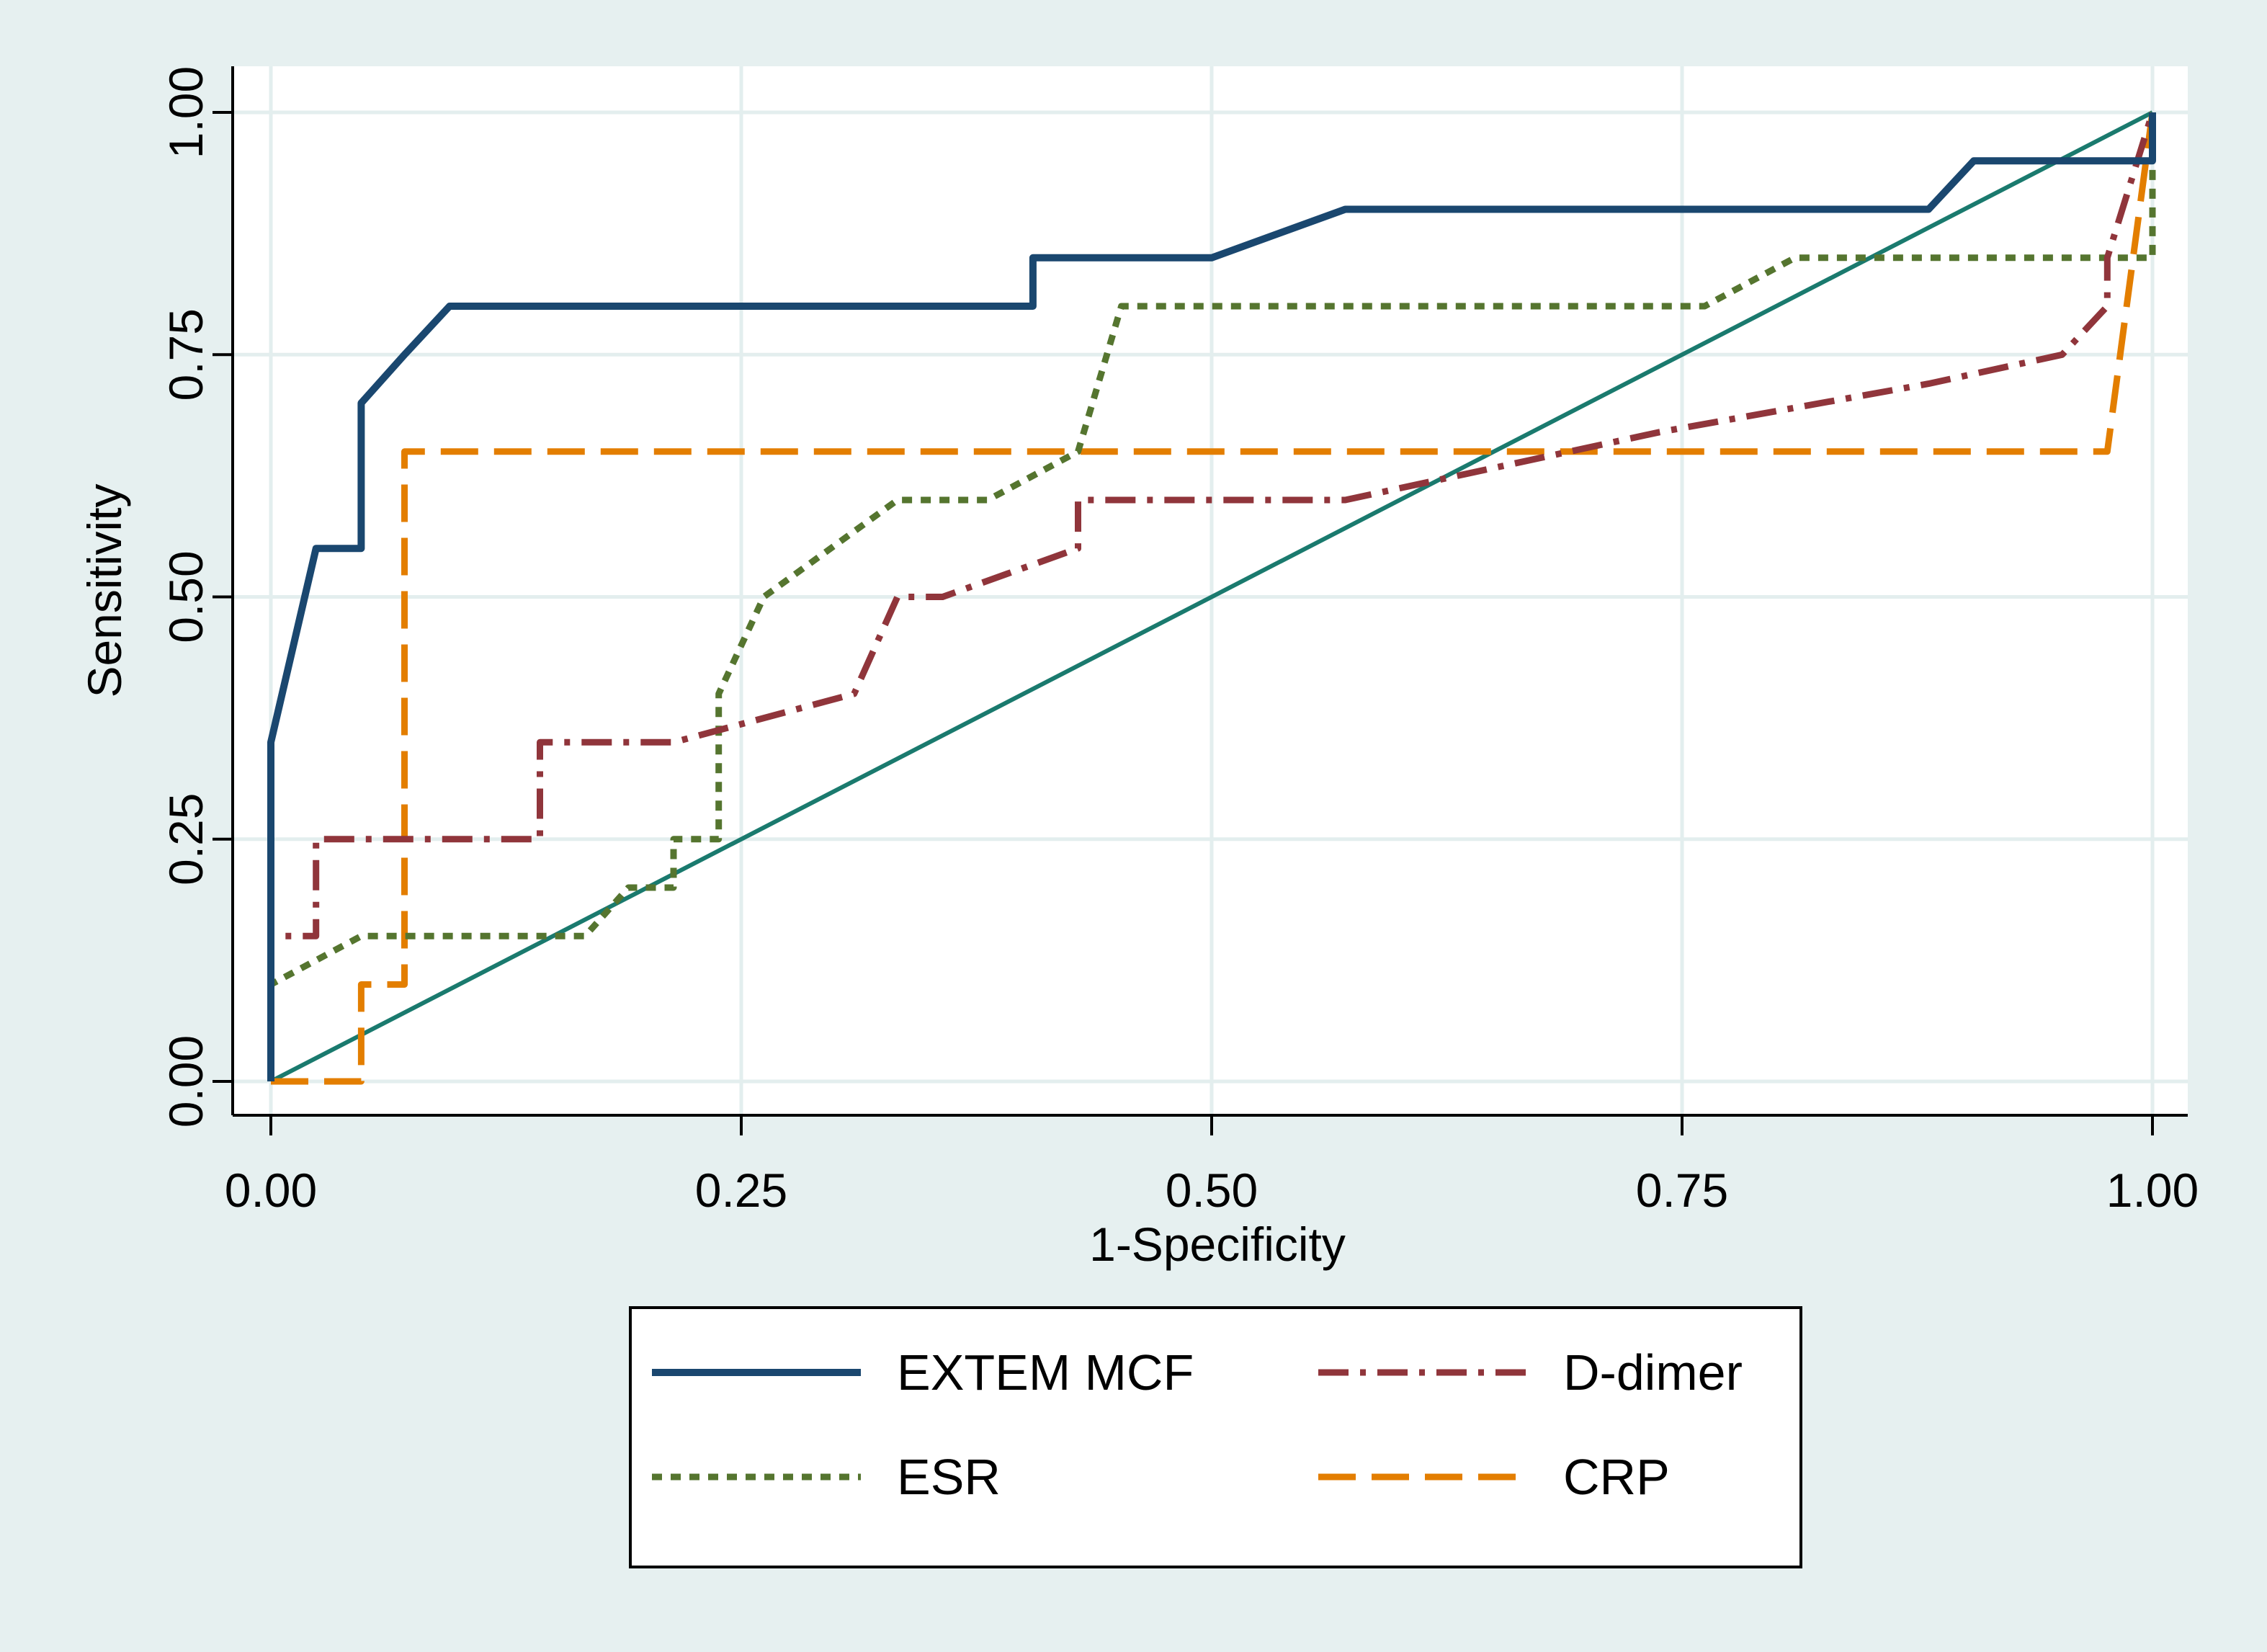  Describe the element at coordinates (949, 1477) in the screenshot. I see `legend-label-esr: ESR` at that location.